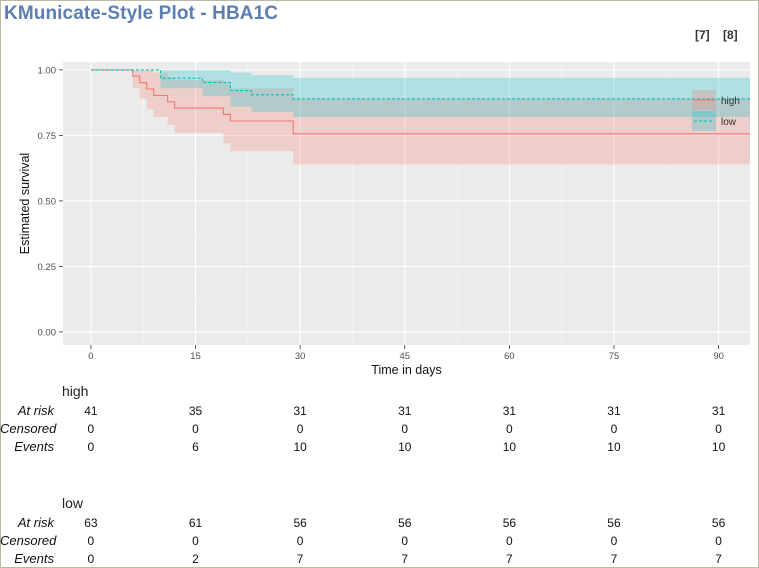  Describe the element at coordinates (47, 201) in the screenshot. I see `y-tick-label: 0.50` at that location.